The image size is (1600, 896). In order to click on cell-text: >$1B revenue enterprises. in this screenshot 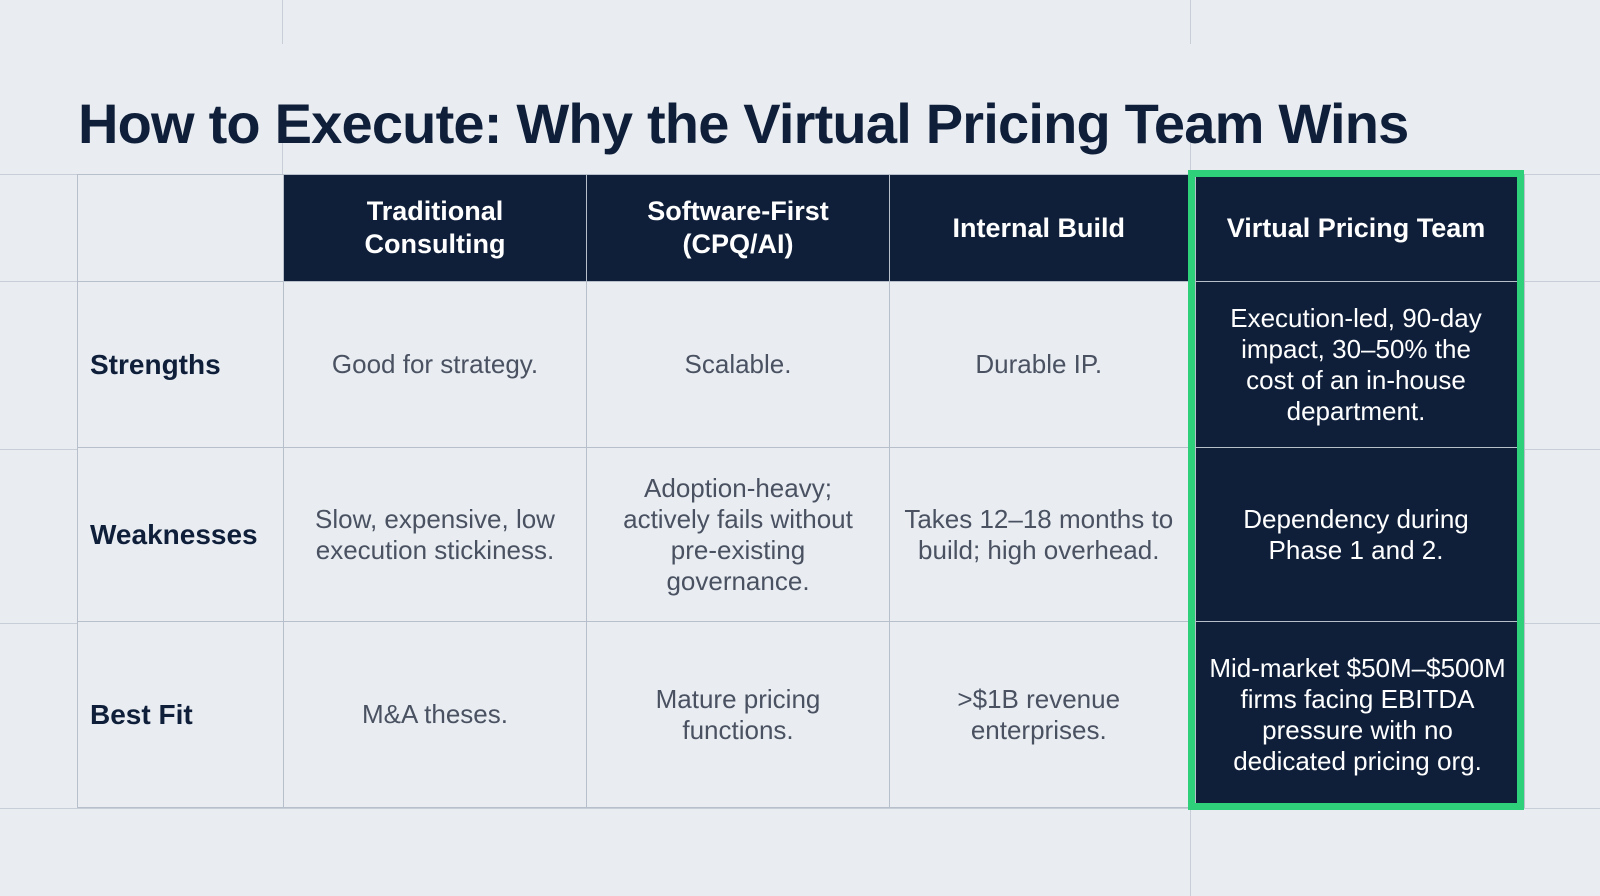, I will do `click(1039, 714)`.